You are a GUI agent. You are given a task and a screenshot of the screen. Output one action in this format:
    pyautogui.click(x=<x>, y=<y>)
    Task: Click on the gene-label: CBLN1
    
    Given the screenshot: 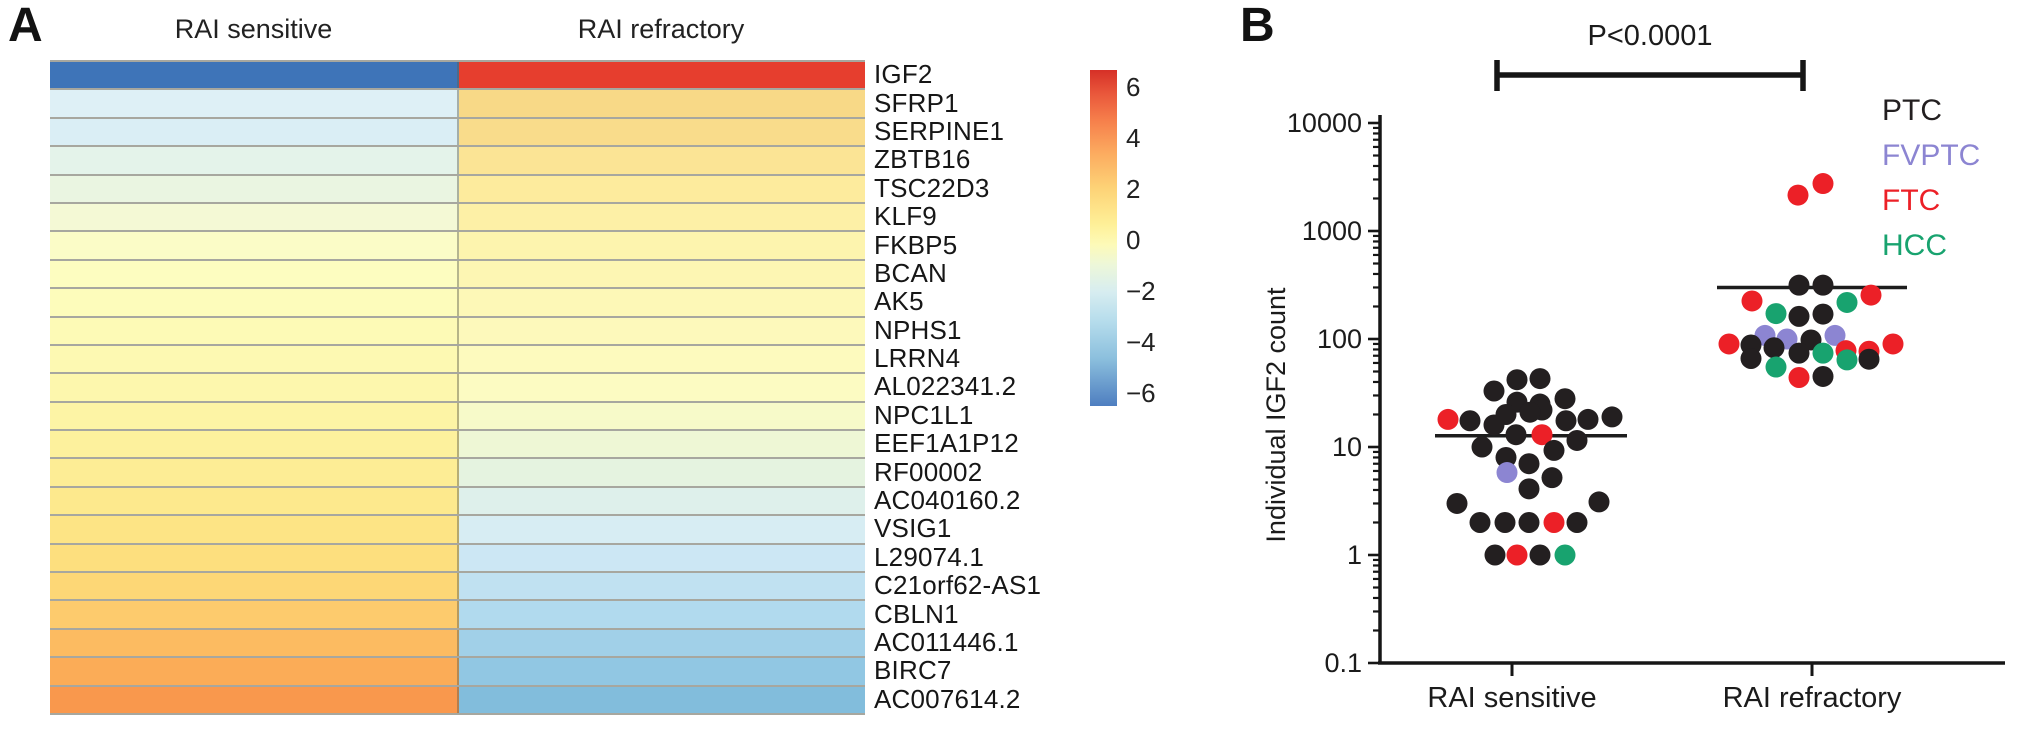 What is the action you would take?
    pyautogui.click(x=916, y=613)
    